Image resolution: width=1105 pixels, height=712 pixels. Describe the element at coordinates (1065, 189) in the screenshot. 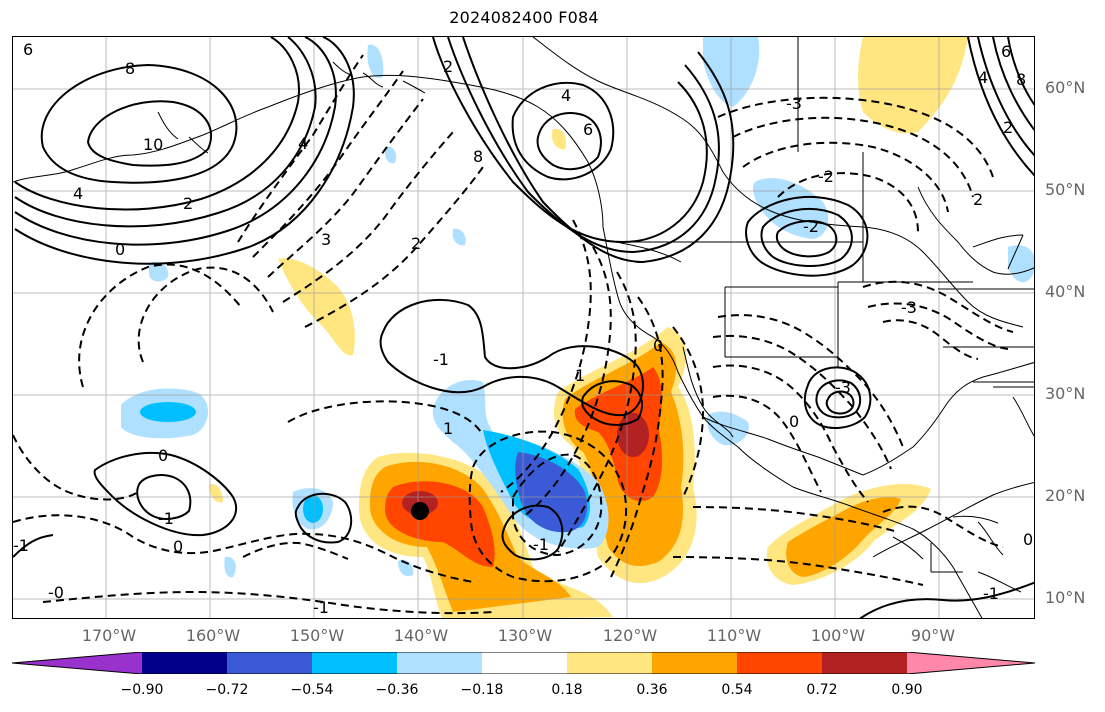

I see `latitude-label: 50°N` at that location.